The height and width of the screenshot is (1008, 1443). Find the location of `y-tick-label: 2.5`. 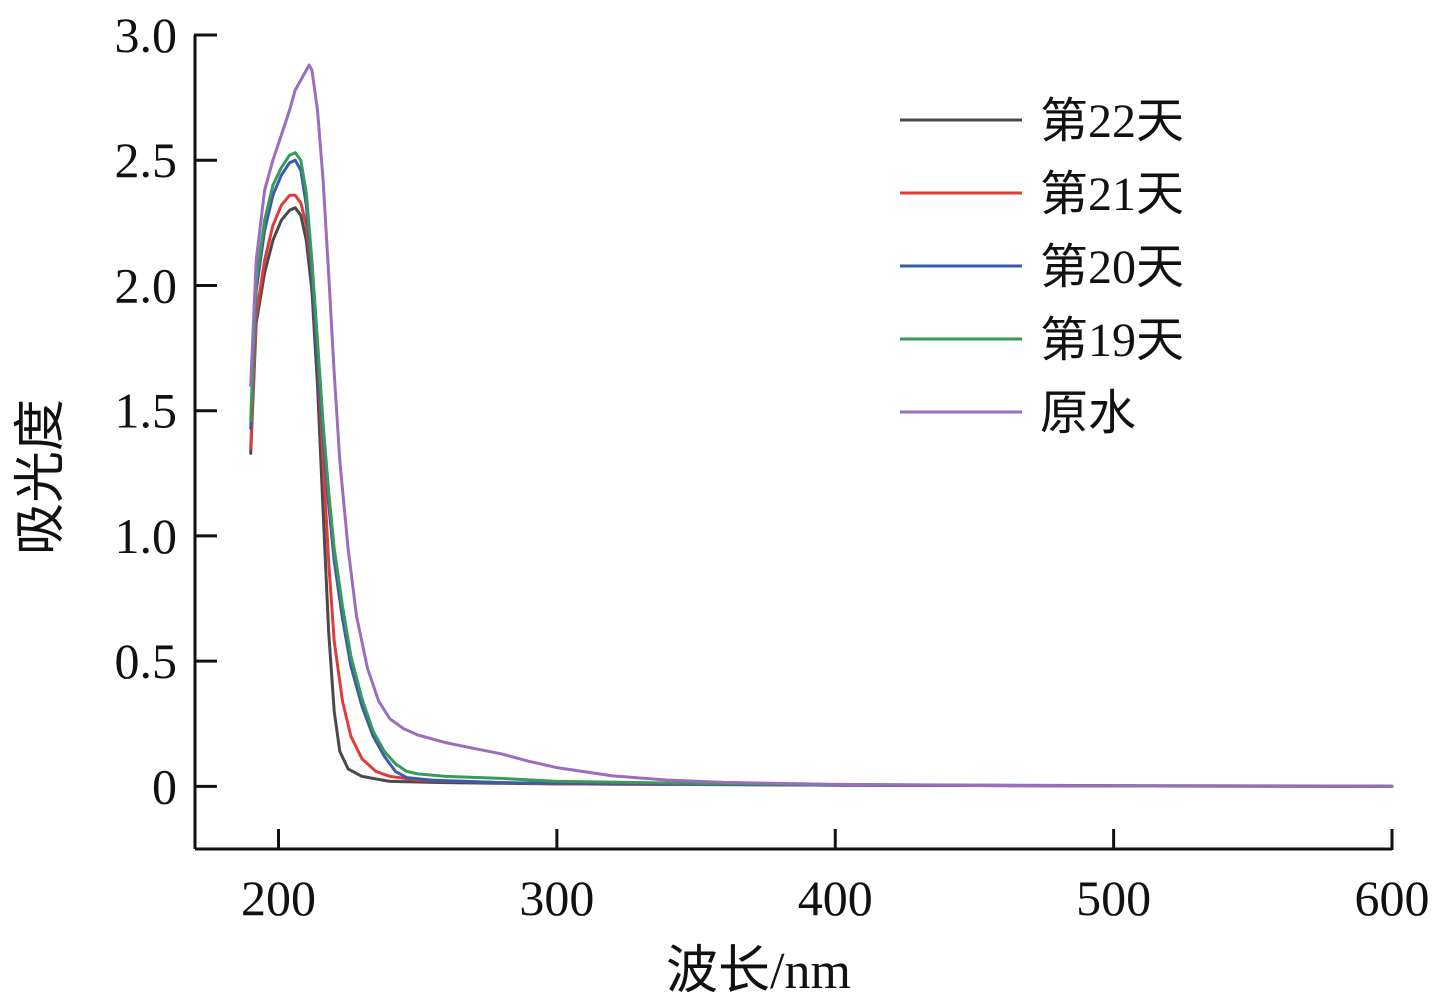

y-tick-label: 2.5 is located at coordinates (146, 160).